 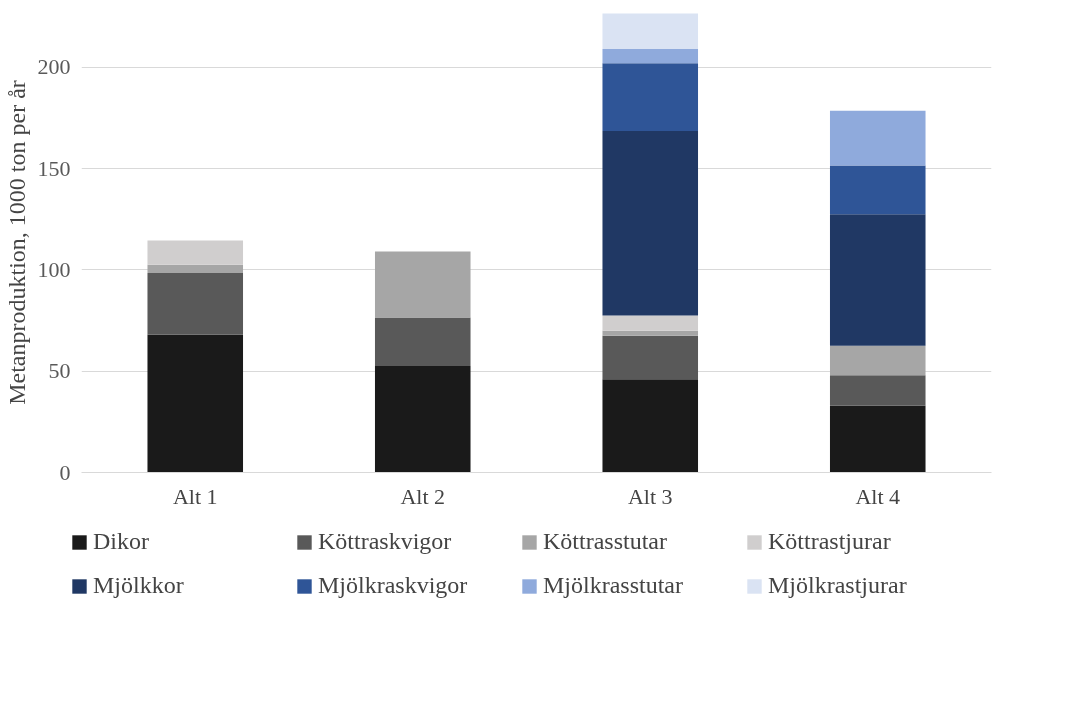 What do you see at coordinates (393, 585) in the screenshot?
I see `legend-label: Mjölkraskvigor` at bounding box center [393, 585].